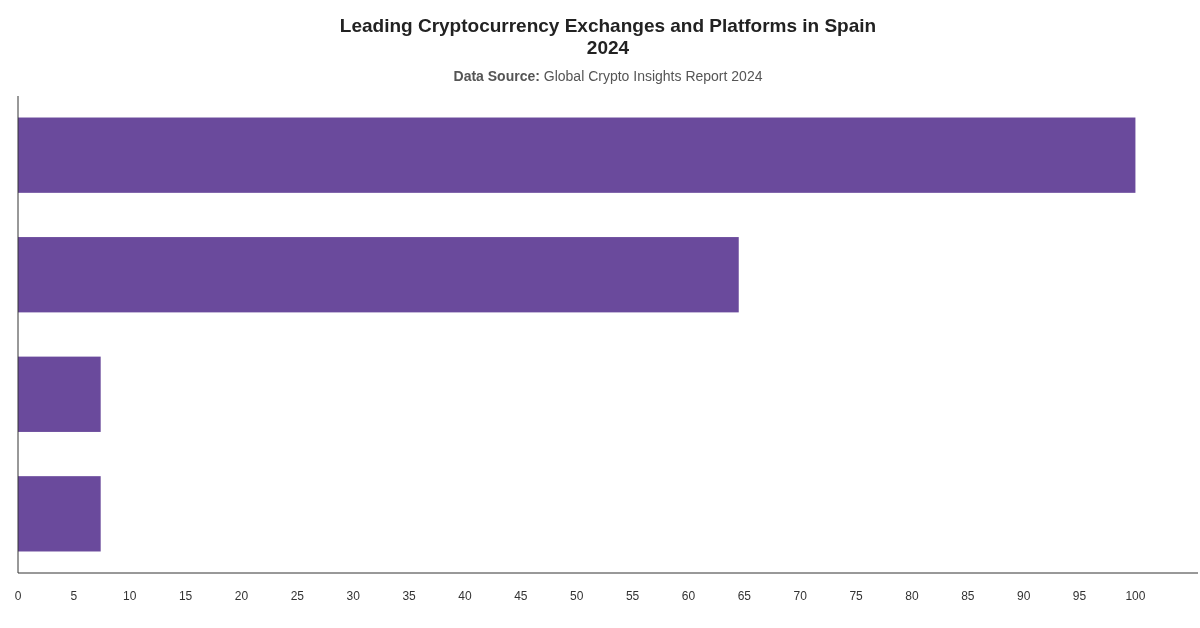 This screenshot has width=1200, height=628. I want to click on x-tick-label: 65, so click(744, 596).